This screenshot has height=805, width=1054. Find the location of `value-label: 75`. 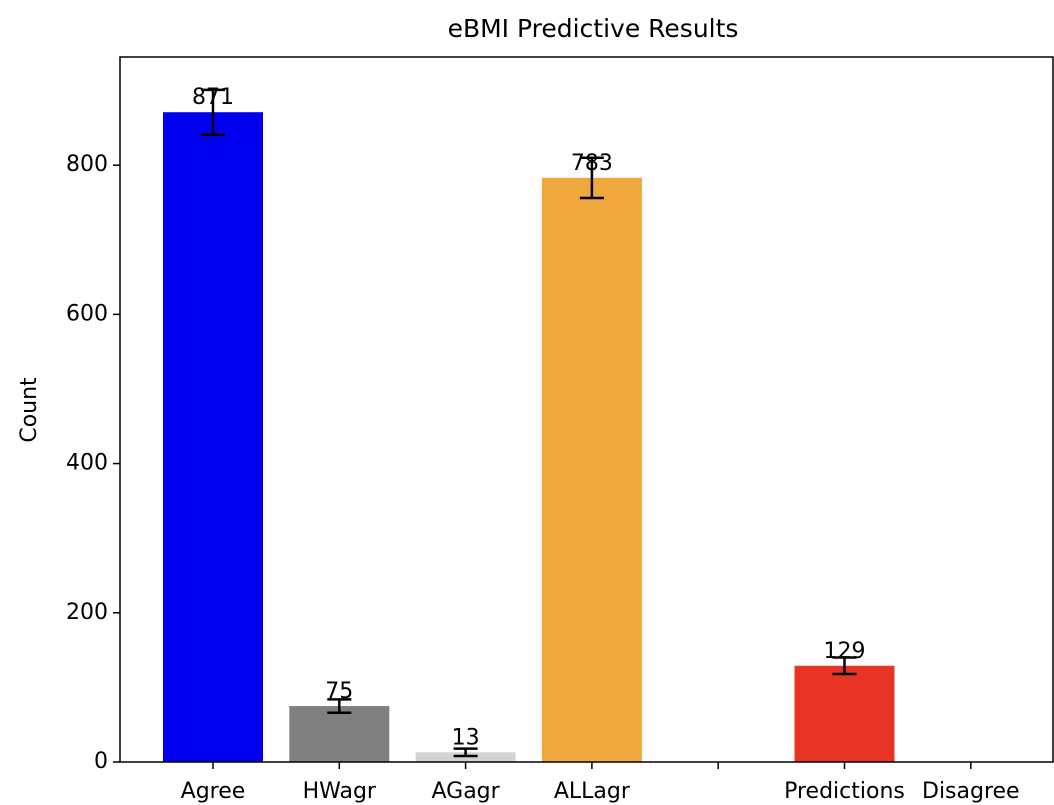

value-label: 75 is located at coordinates (339, 691).